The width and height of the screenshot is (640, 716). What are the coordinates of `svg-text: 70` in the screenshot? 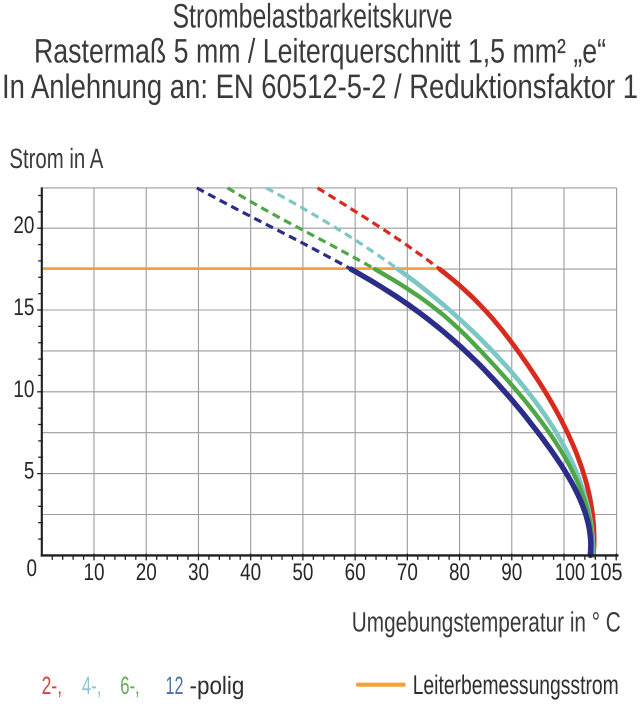 It's located at (407, 572).